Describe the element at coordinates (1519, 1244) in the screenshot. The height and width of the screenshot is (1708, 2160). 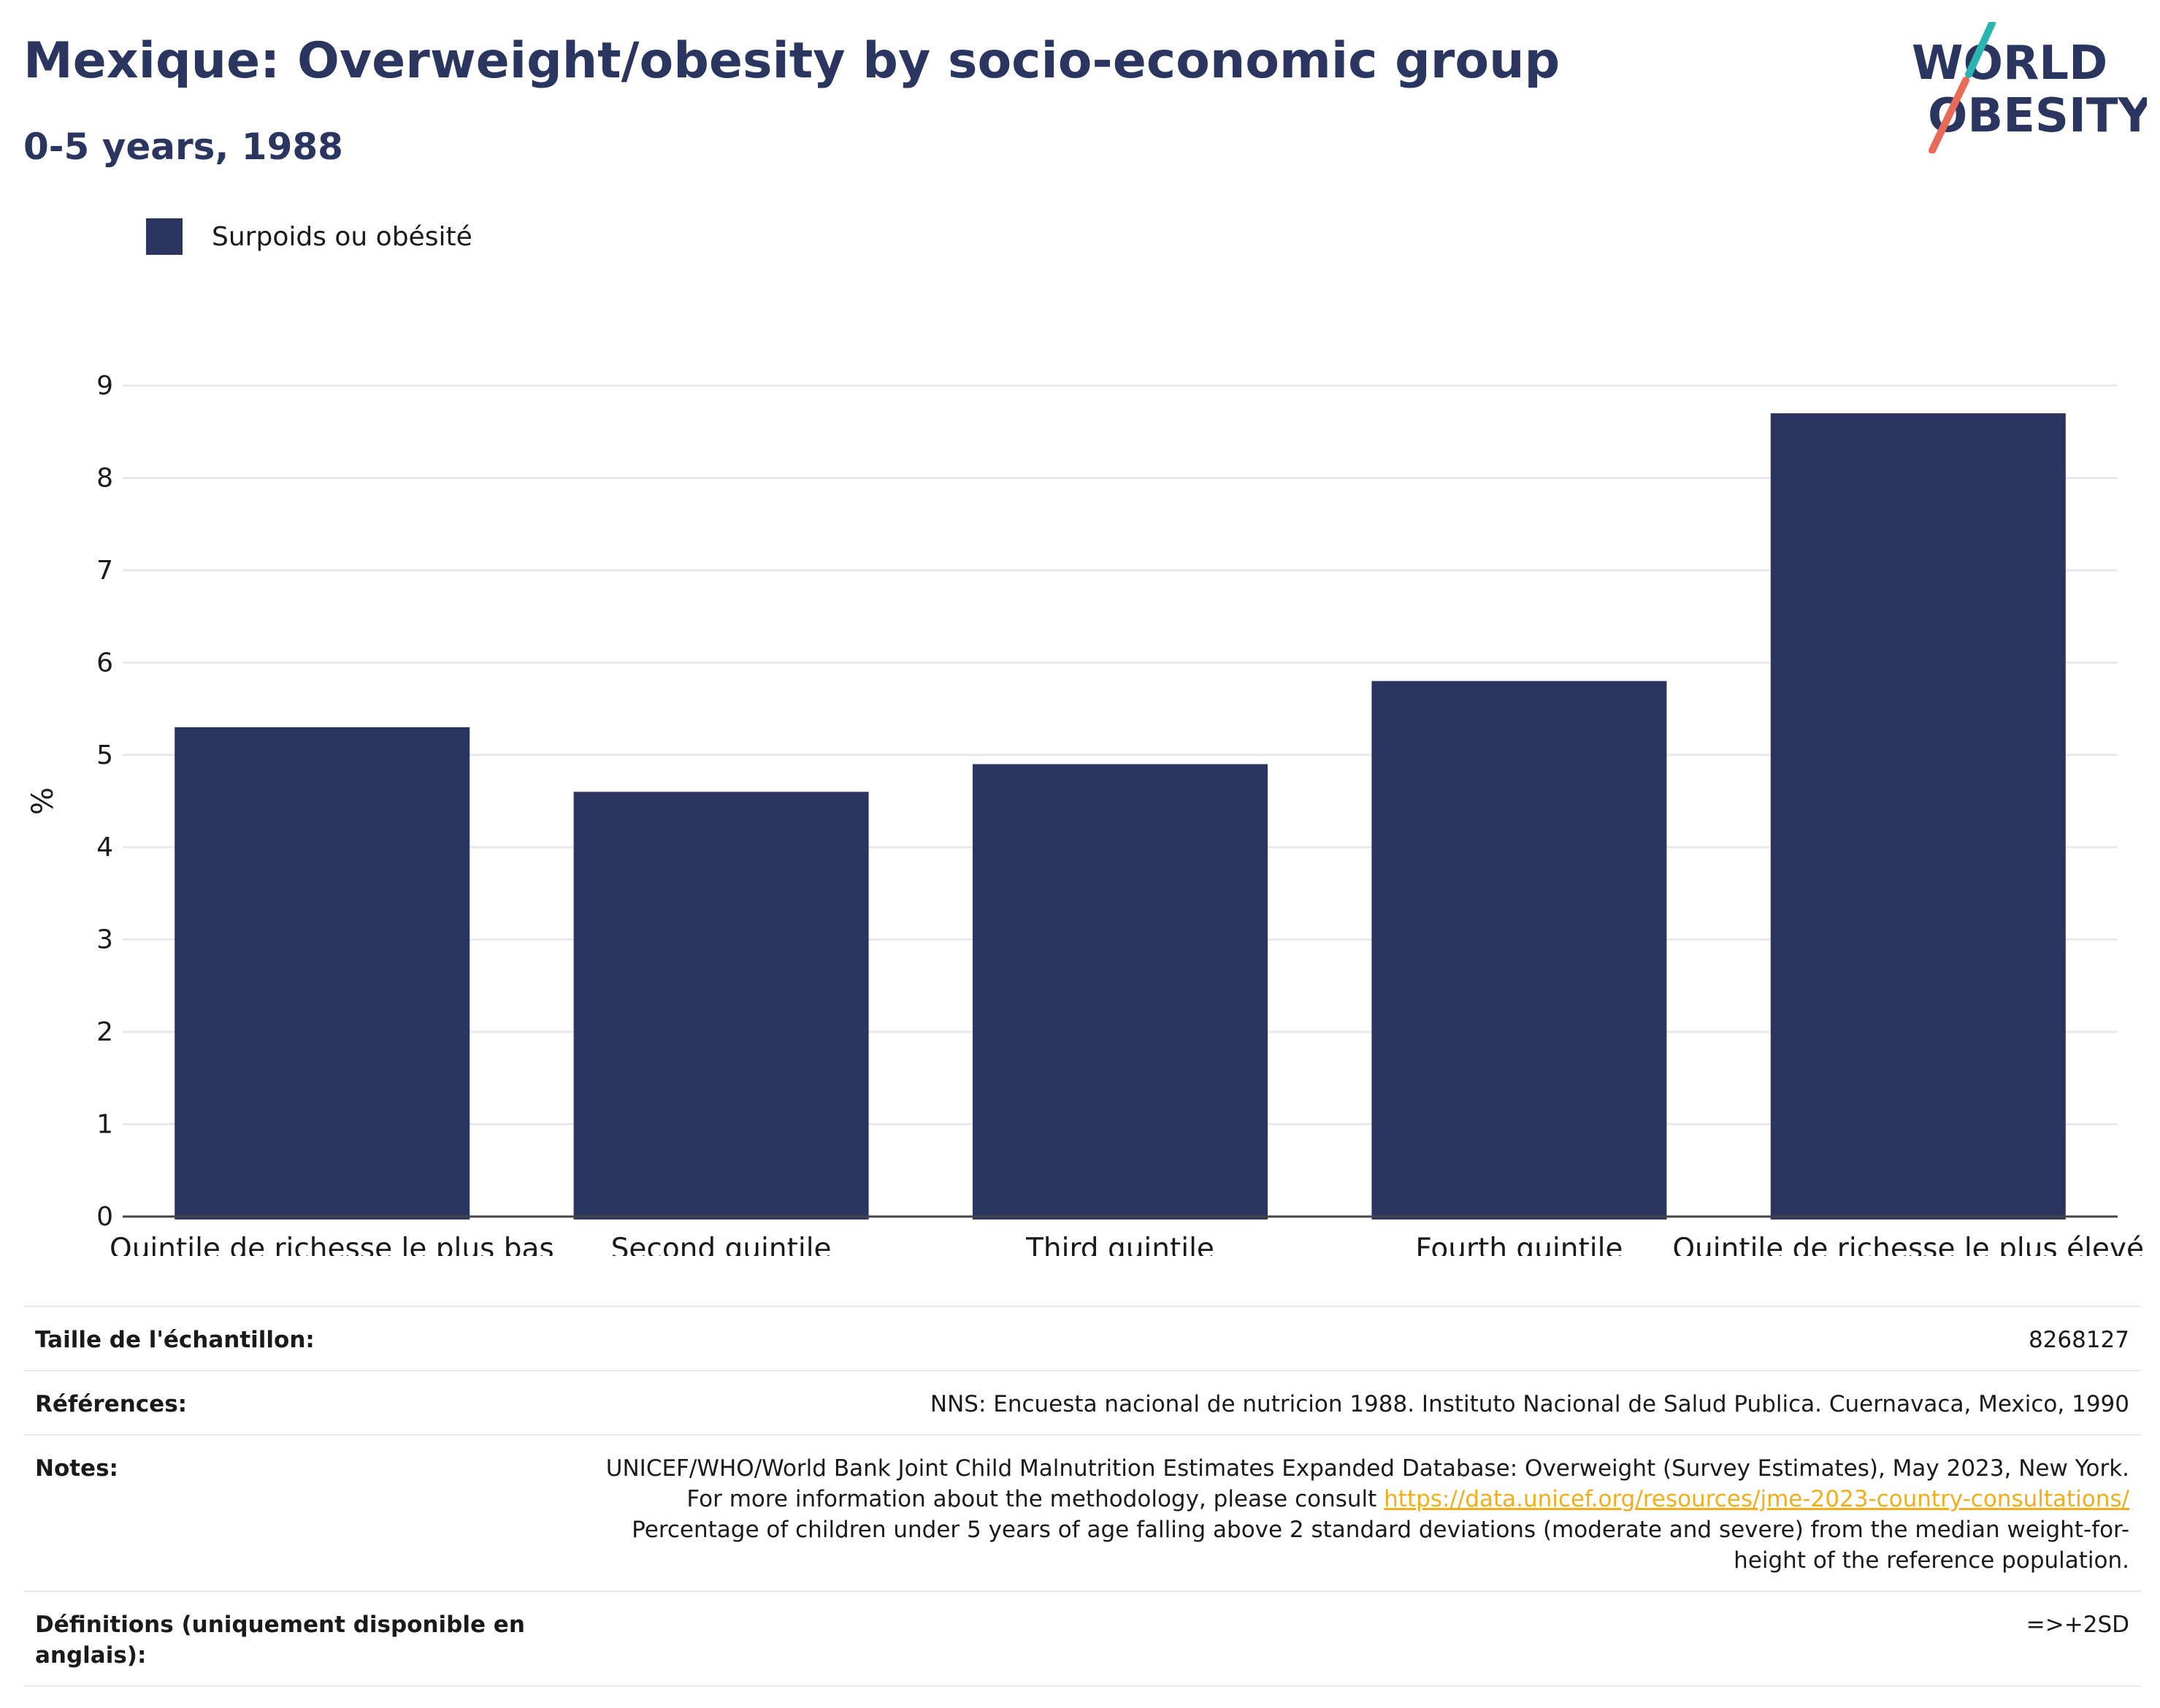
I see `x-tick-label-3: Fourth quintile` at that location.